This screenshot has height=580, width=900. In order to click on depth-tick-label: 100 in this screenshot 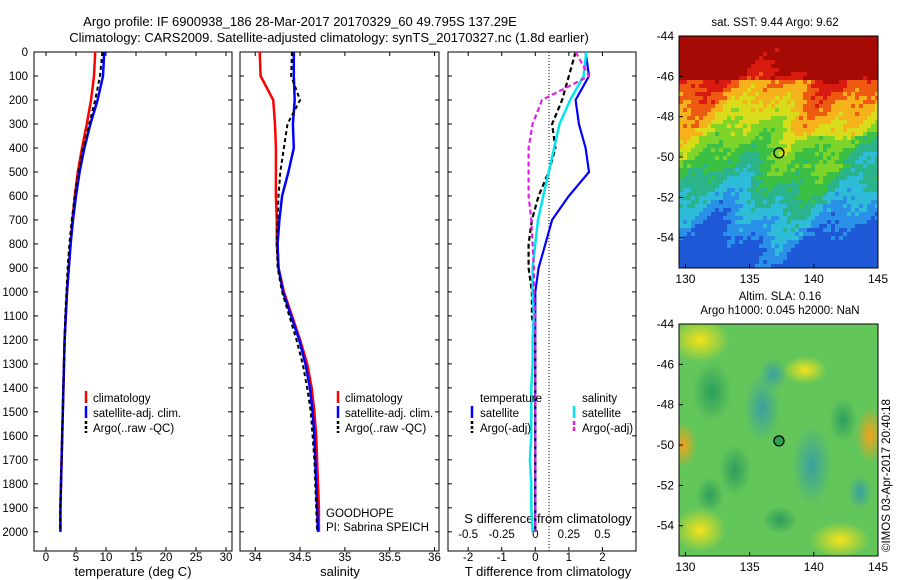, I will do `click(18, 77)`.